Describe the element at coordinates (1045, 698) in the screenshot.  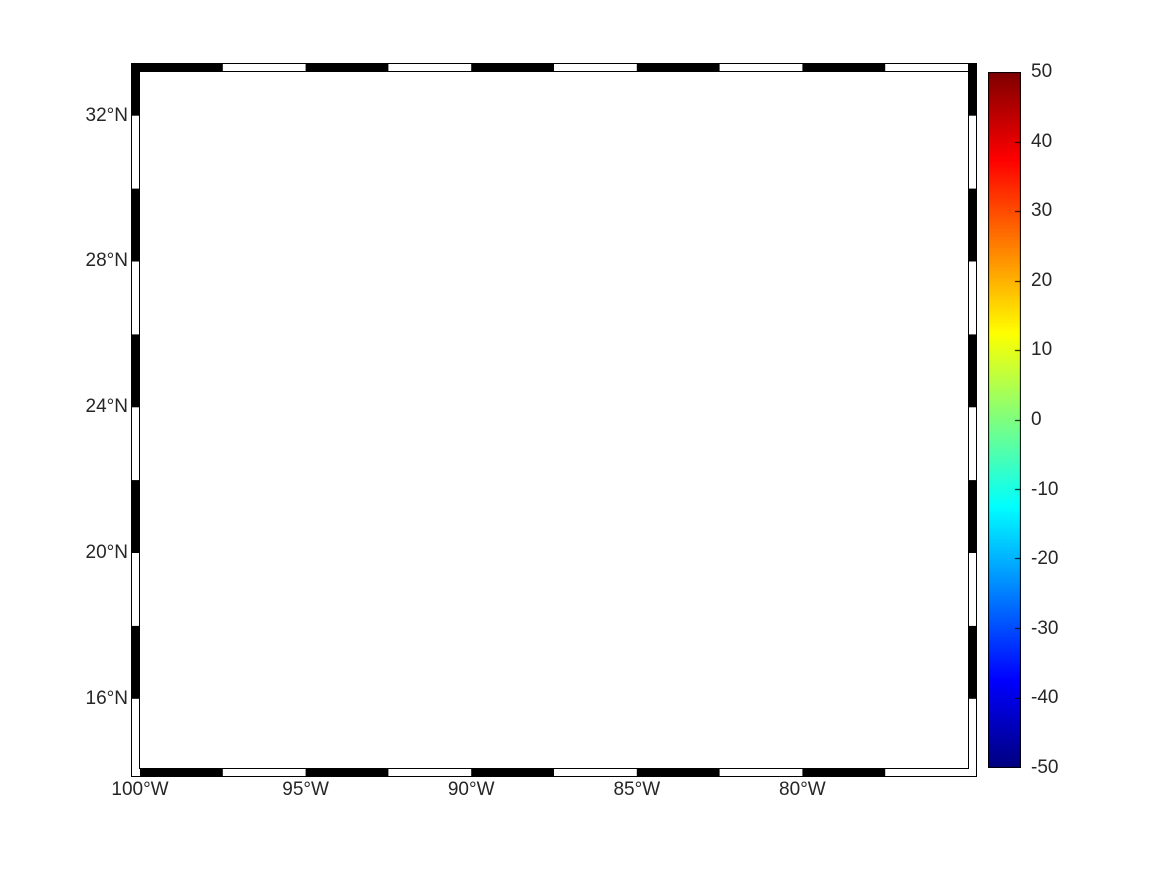
I see `colorbar-tick-label: -40` at that location.